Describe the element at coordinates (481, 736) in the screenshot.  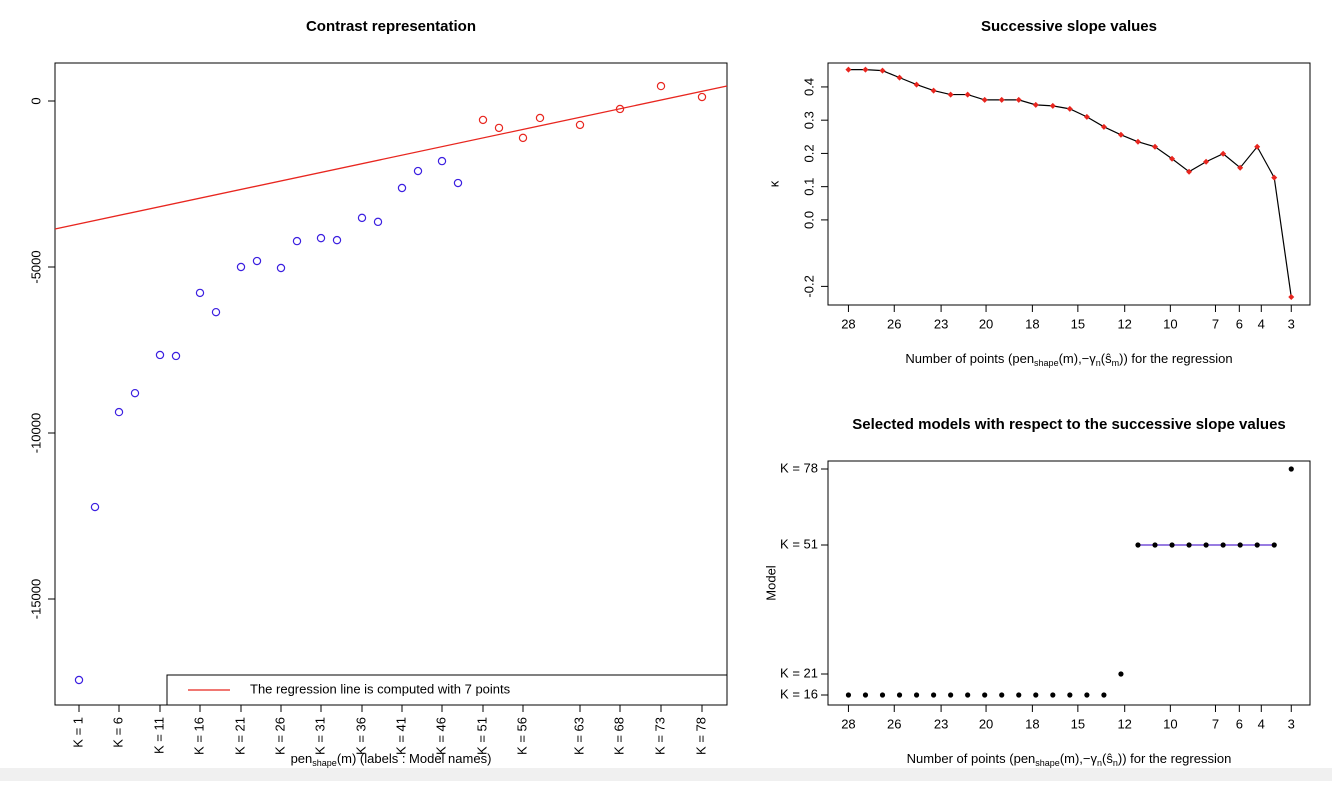
I see `x-tick-label: K = 51` at that location.